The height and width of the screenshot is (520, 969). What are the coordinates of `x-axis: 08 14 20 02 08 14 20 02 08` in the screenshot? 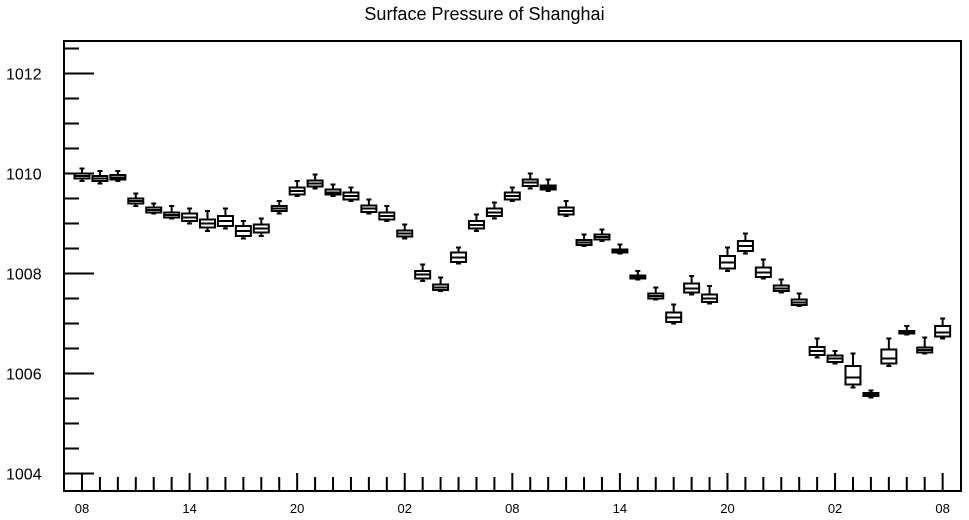 It's located at (512, 494).